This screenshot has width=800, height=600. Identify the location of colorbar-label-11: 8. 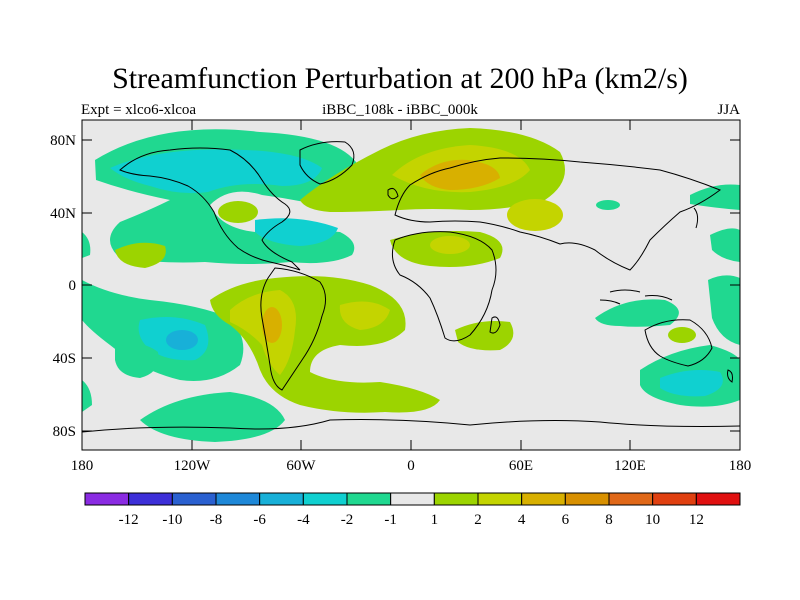
(609, 520).